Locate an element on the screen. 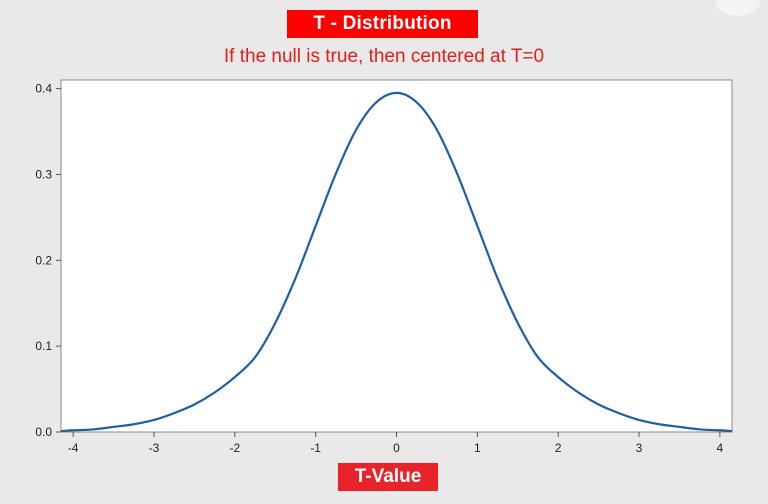  y-tick-label: 0.2 is located at coordinates (43, 260).